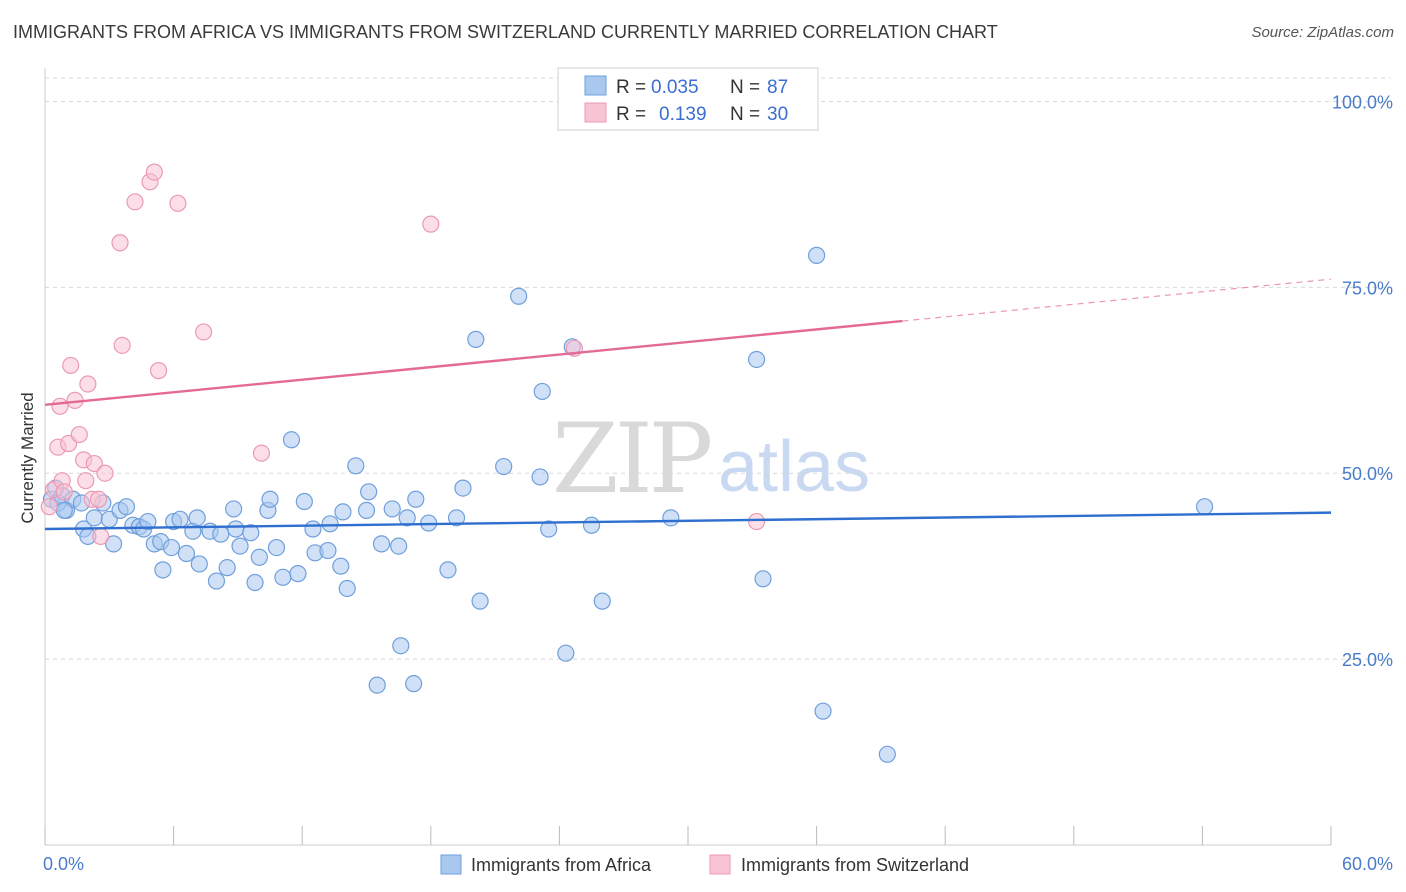 Image resolution: width=1406 pixels, height=892 pixels. I want to click on y-tick-label-25: 25.0%, so click(1367, 660).